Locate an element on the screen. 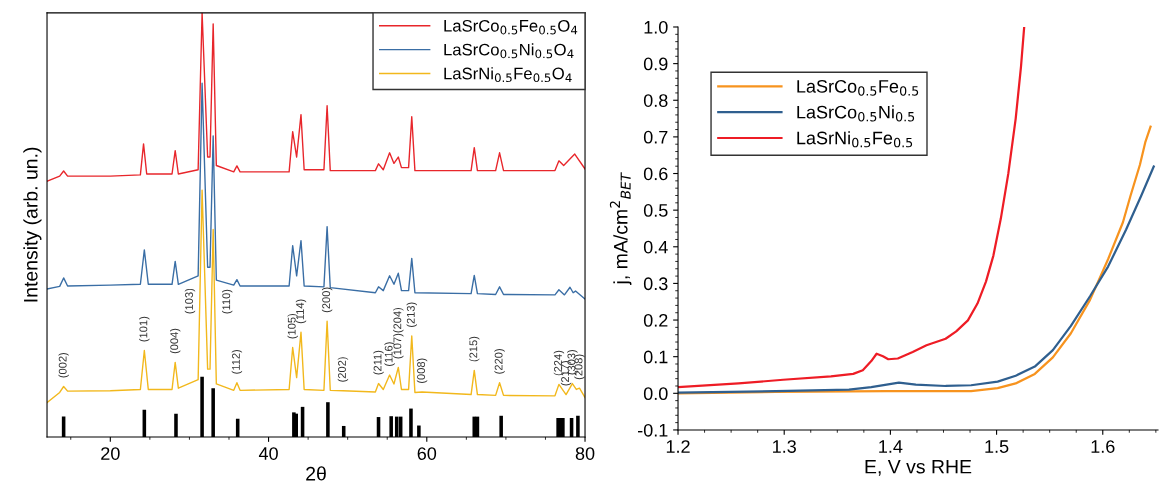  y-tick-label: 0.8 is located at coordinates (655, 100).